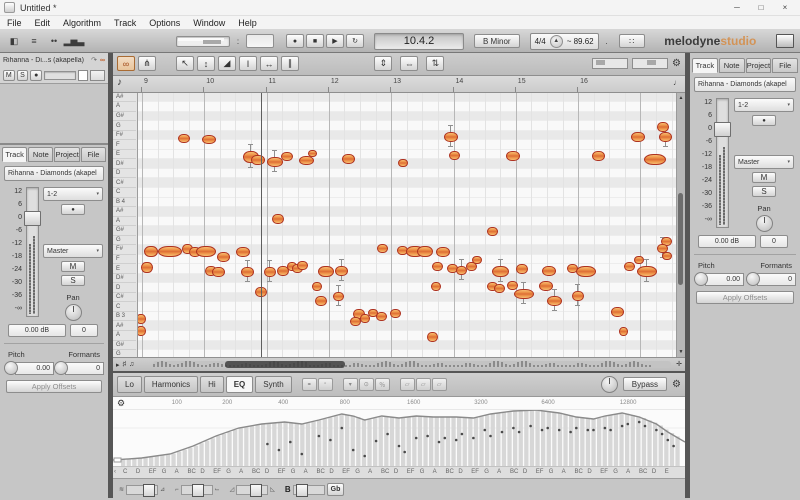 The image size is (800, 500). What do you see at coordinates (97, 75) in the screenshot?
I see `mini-value-box` at bounding box center [97, 75].